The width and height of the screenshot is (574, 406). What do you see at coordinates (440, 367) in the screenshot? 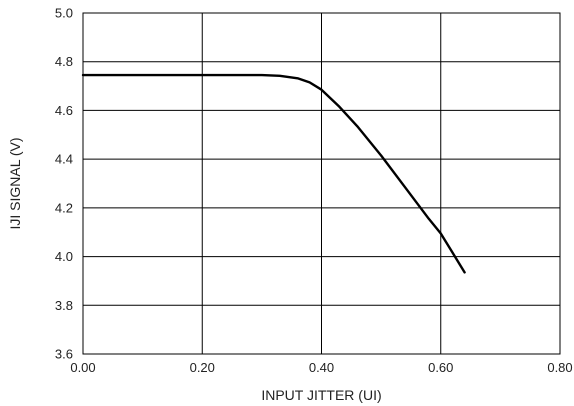
I see `x-tick-label: 0.60` at bounding box center [440, 367].